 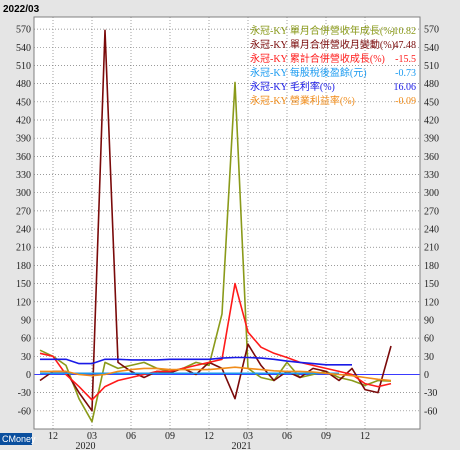 What do you see at coordinates (23, 230) in the screenshot?
I see `y-tick-label-left: 240` at bounding box center [23, 230].